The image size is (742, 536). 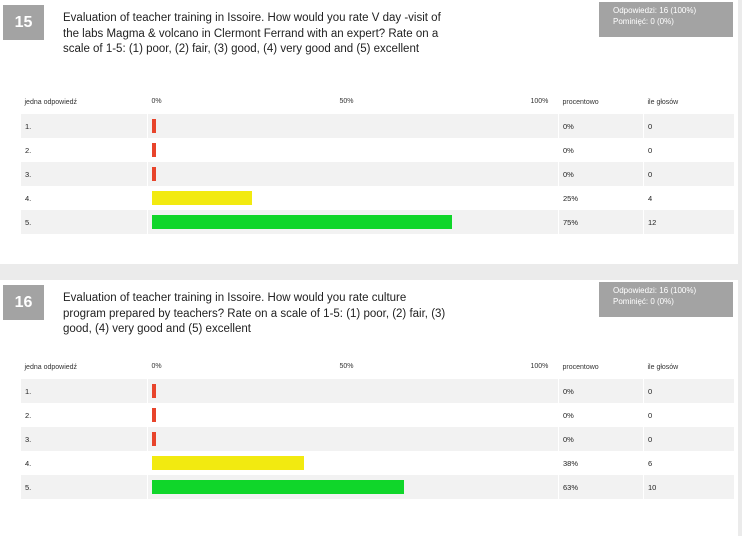 I want to click on percent-value: 63%, so click(x=601, y=487).